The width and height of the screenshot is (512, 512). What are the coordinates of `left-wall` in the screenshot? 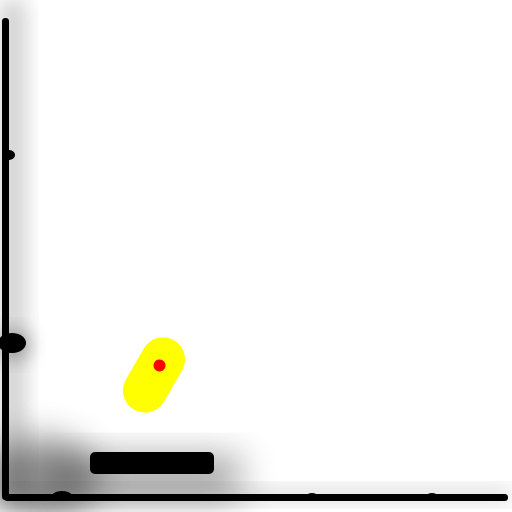 It's located at (13, 259).